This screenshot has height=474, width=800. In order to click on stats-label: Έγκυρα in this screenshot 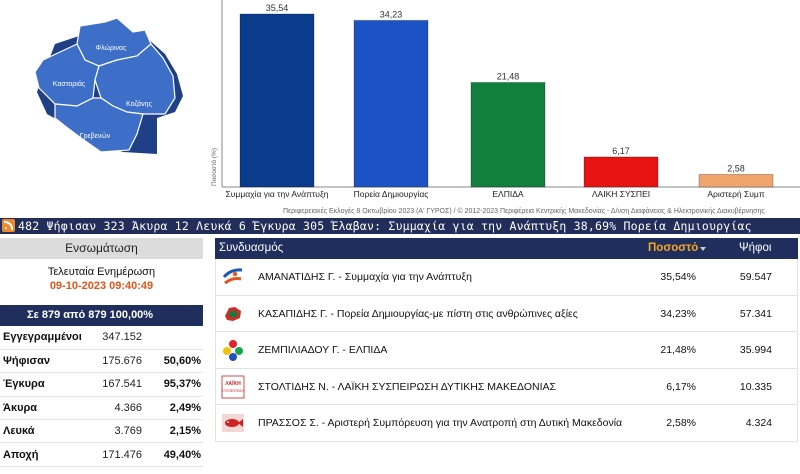, I will do `click(47, 384)`.